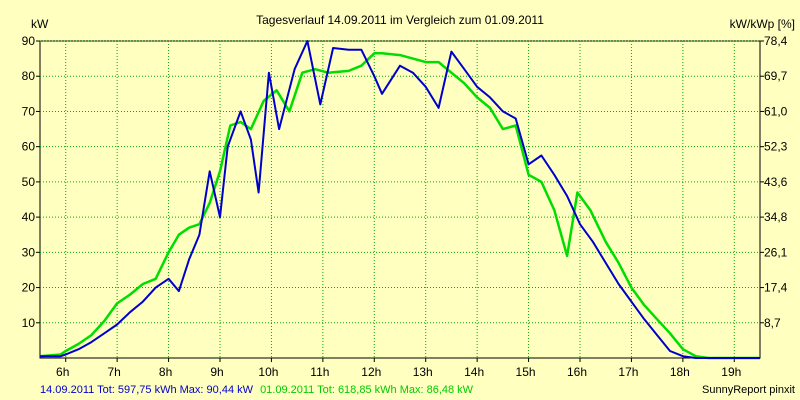 The width and height of the screenshot is (800, 400). Describe the element at coordinates (776, 76) in the screenshot. I see `y-tick-label-right: 69,7` at that location.